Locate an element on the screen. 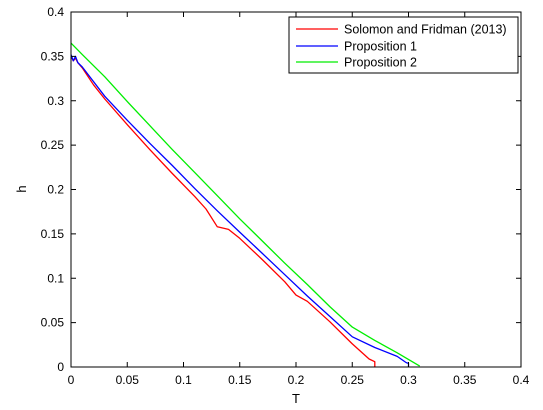  legend-label-proposition-1: Proposition 1 is located at coordinates (380, 47).